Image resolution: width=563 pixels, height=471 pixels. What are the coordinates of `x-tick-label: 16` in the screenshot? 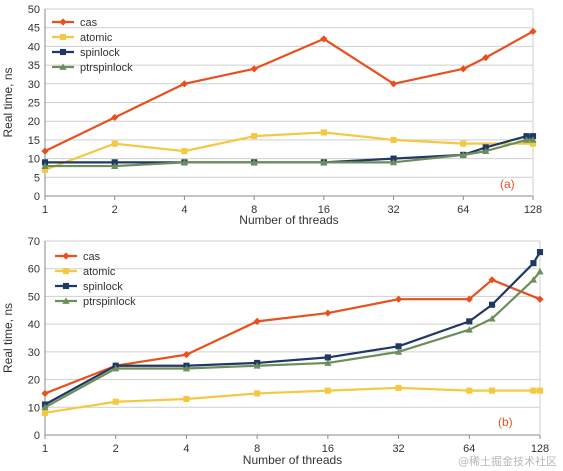 It's located at (324, 210).